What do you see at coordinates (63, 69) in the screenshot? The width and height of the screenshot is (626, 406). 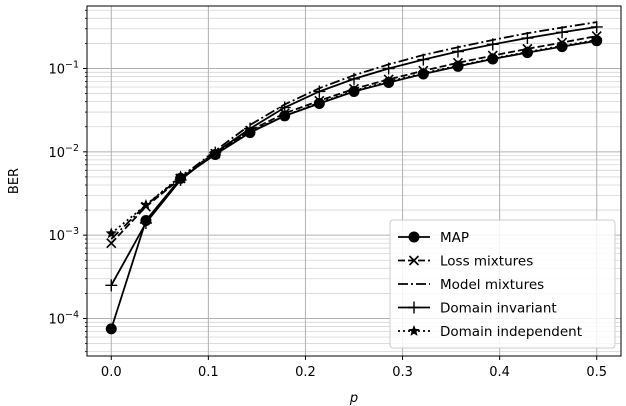 I see `y-tick-label: 10⁻¹` at bounding box center [63, 69].